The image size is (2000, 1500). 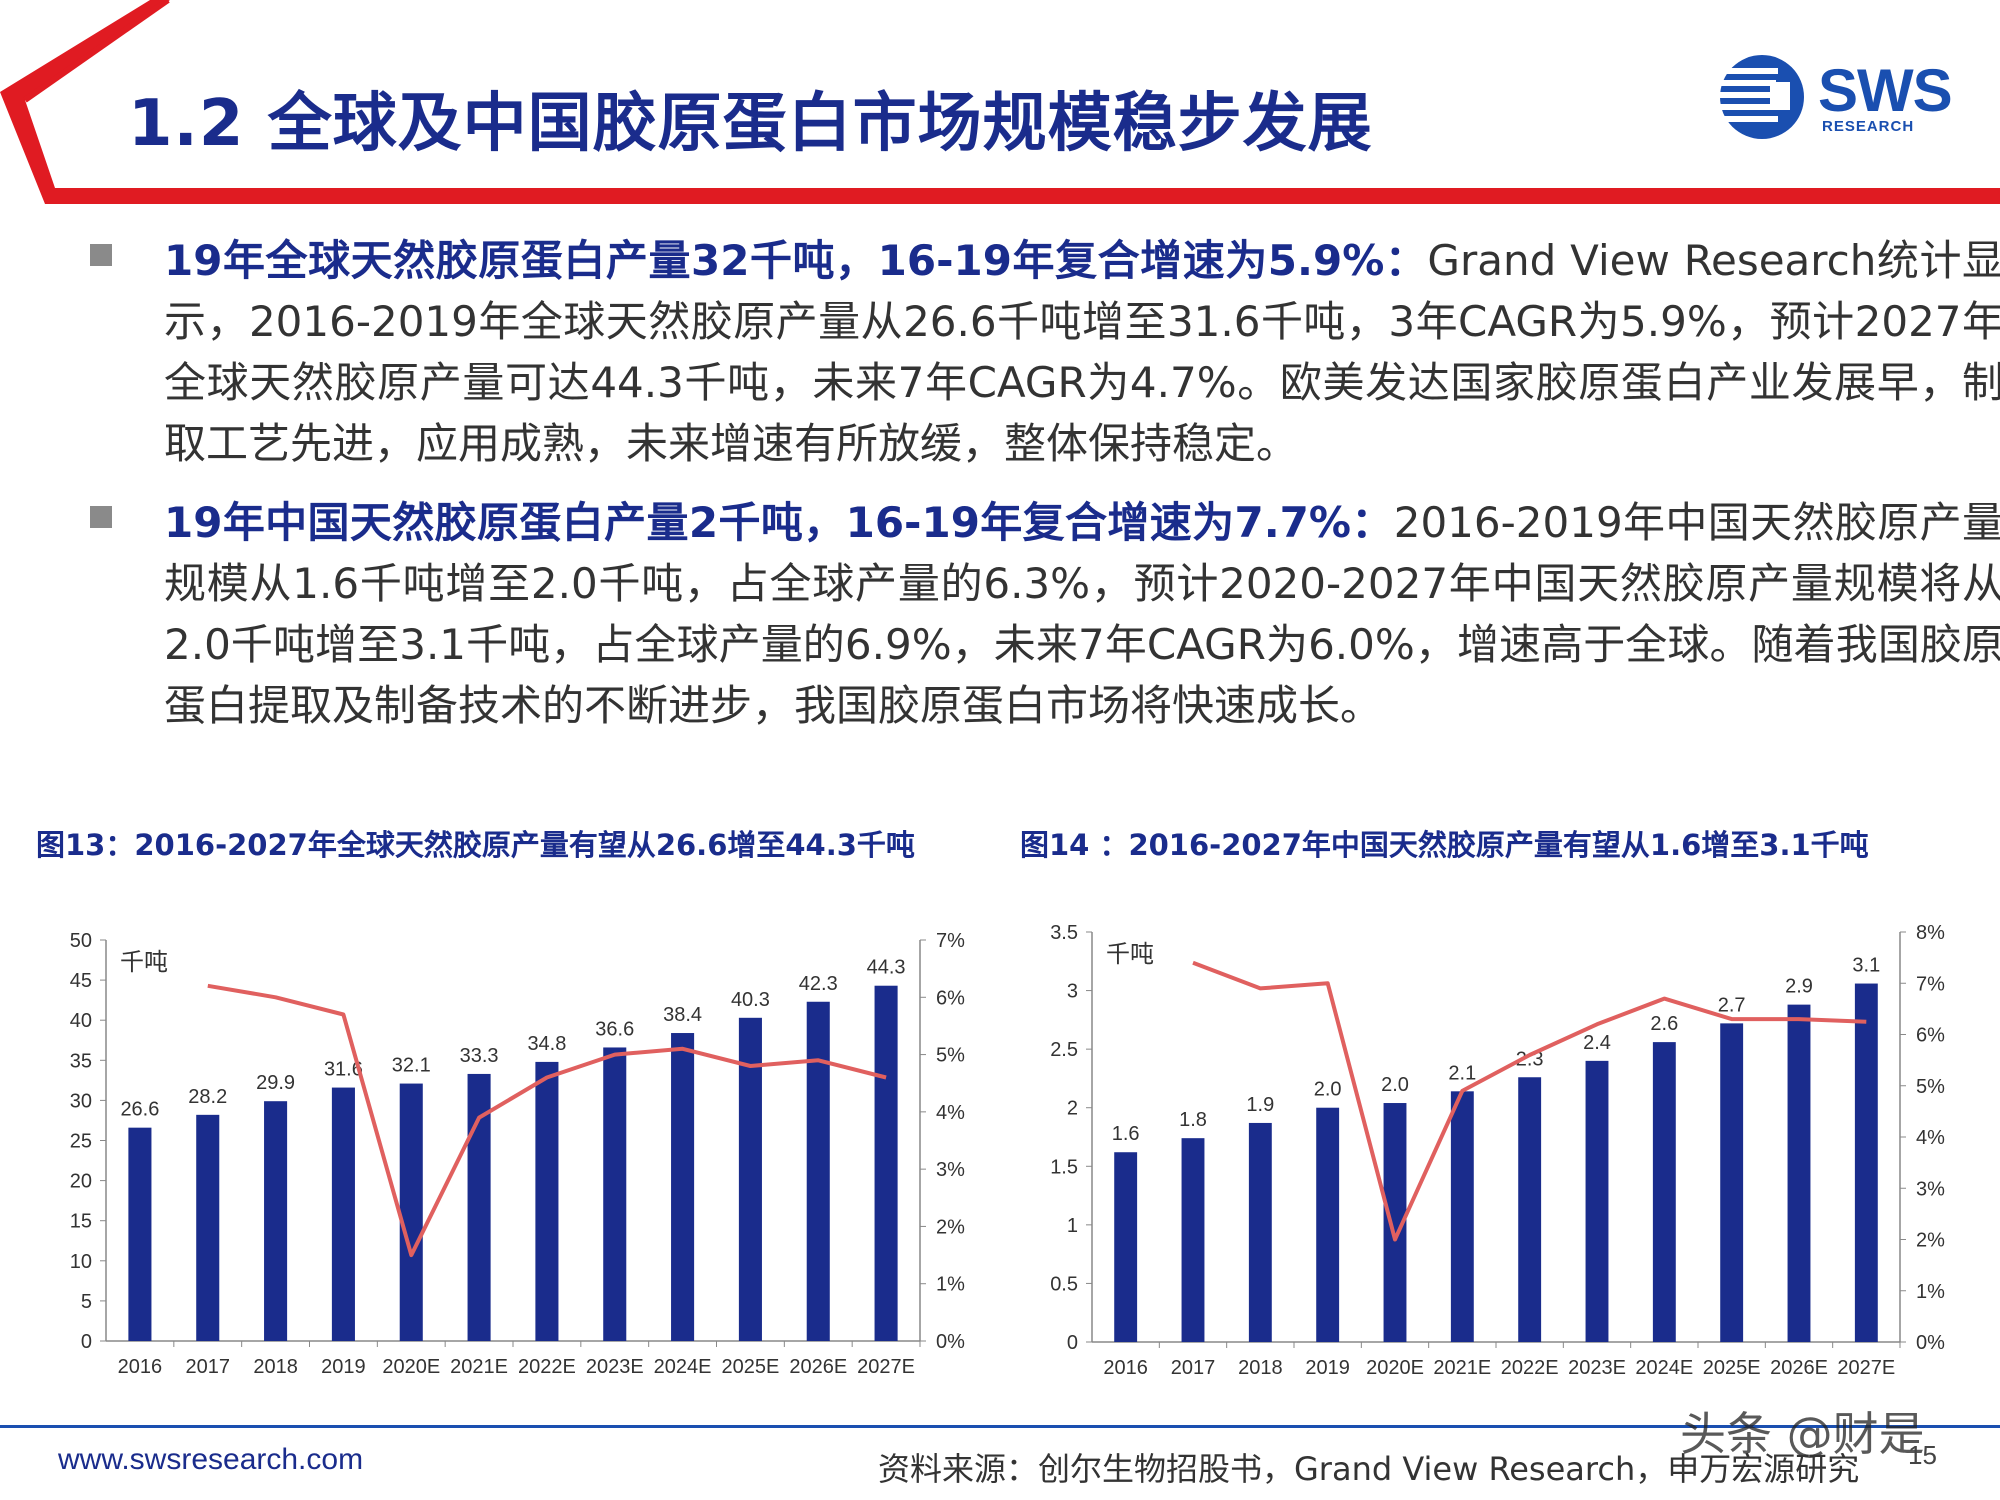 What do you see at coordinates (1064, 933) in the screenshot?
I see `y-tick-label: 3.5` at bounding box center [1064, 933].